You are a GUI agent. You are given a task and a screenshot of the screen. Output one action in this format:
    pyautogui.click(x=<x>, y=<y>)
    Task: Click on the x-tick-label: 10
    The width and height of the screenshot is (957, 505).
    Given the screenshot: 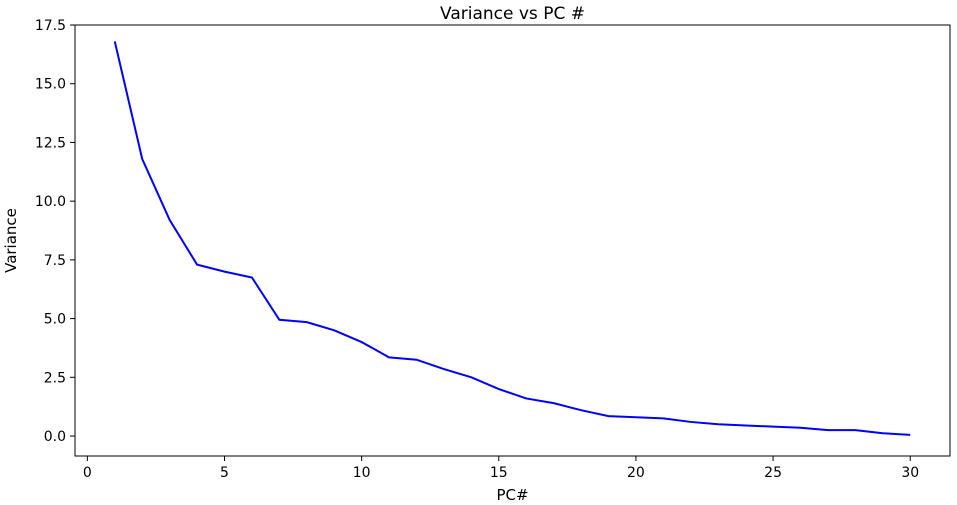 What is the action you would take?
    pyautogui.click(x=362, y=473)
    